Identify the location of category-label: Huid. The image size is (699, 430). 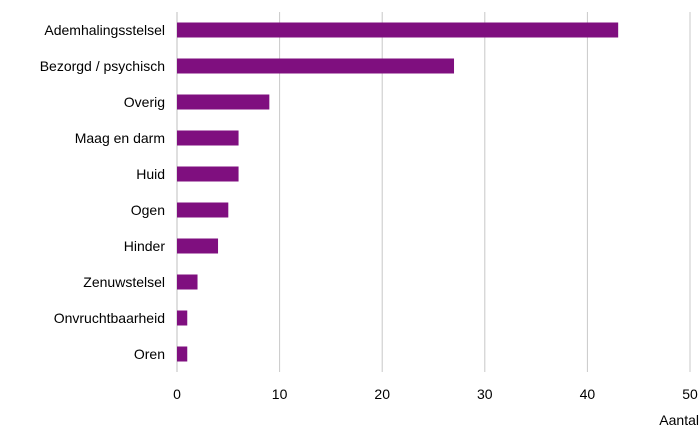
(150, 174).